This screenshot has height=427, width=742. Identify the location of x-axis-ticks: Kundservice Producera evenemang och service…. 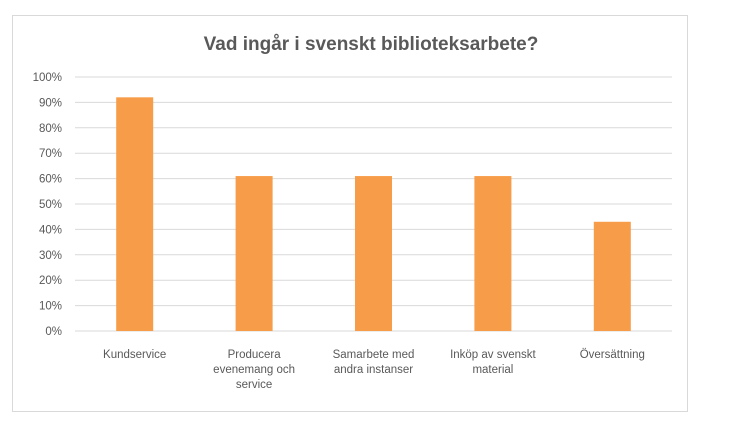
(374, 370).